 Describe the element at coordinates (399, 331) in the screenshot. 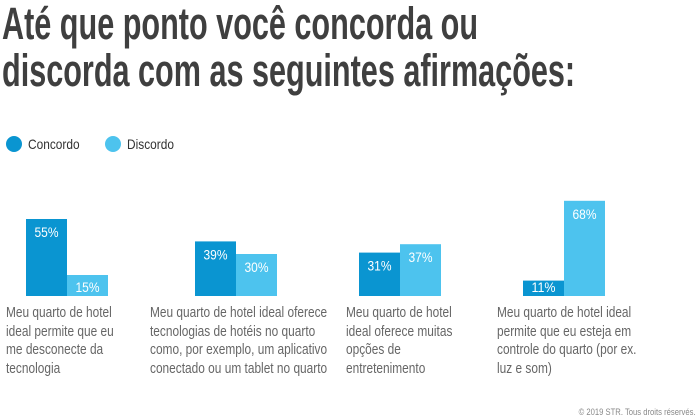

I see `category-label-line: ideal oferece muitas` at that location.